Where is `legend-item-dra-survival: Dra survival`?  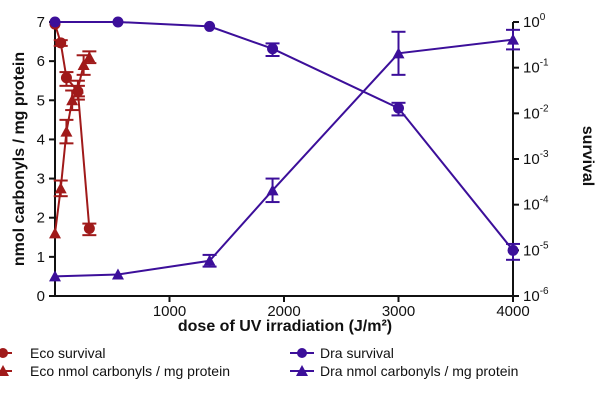 legend-item-dra-survival: Dra survival is located at coordinates (342, 353).